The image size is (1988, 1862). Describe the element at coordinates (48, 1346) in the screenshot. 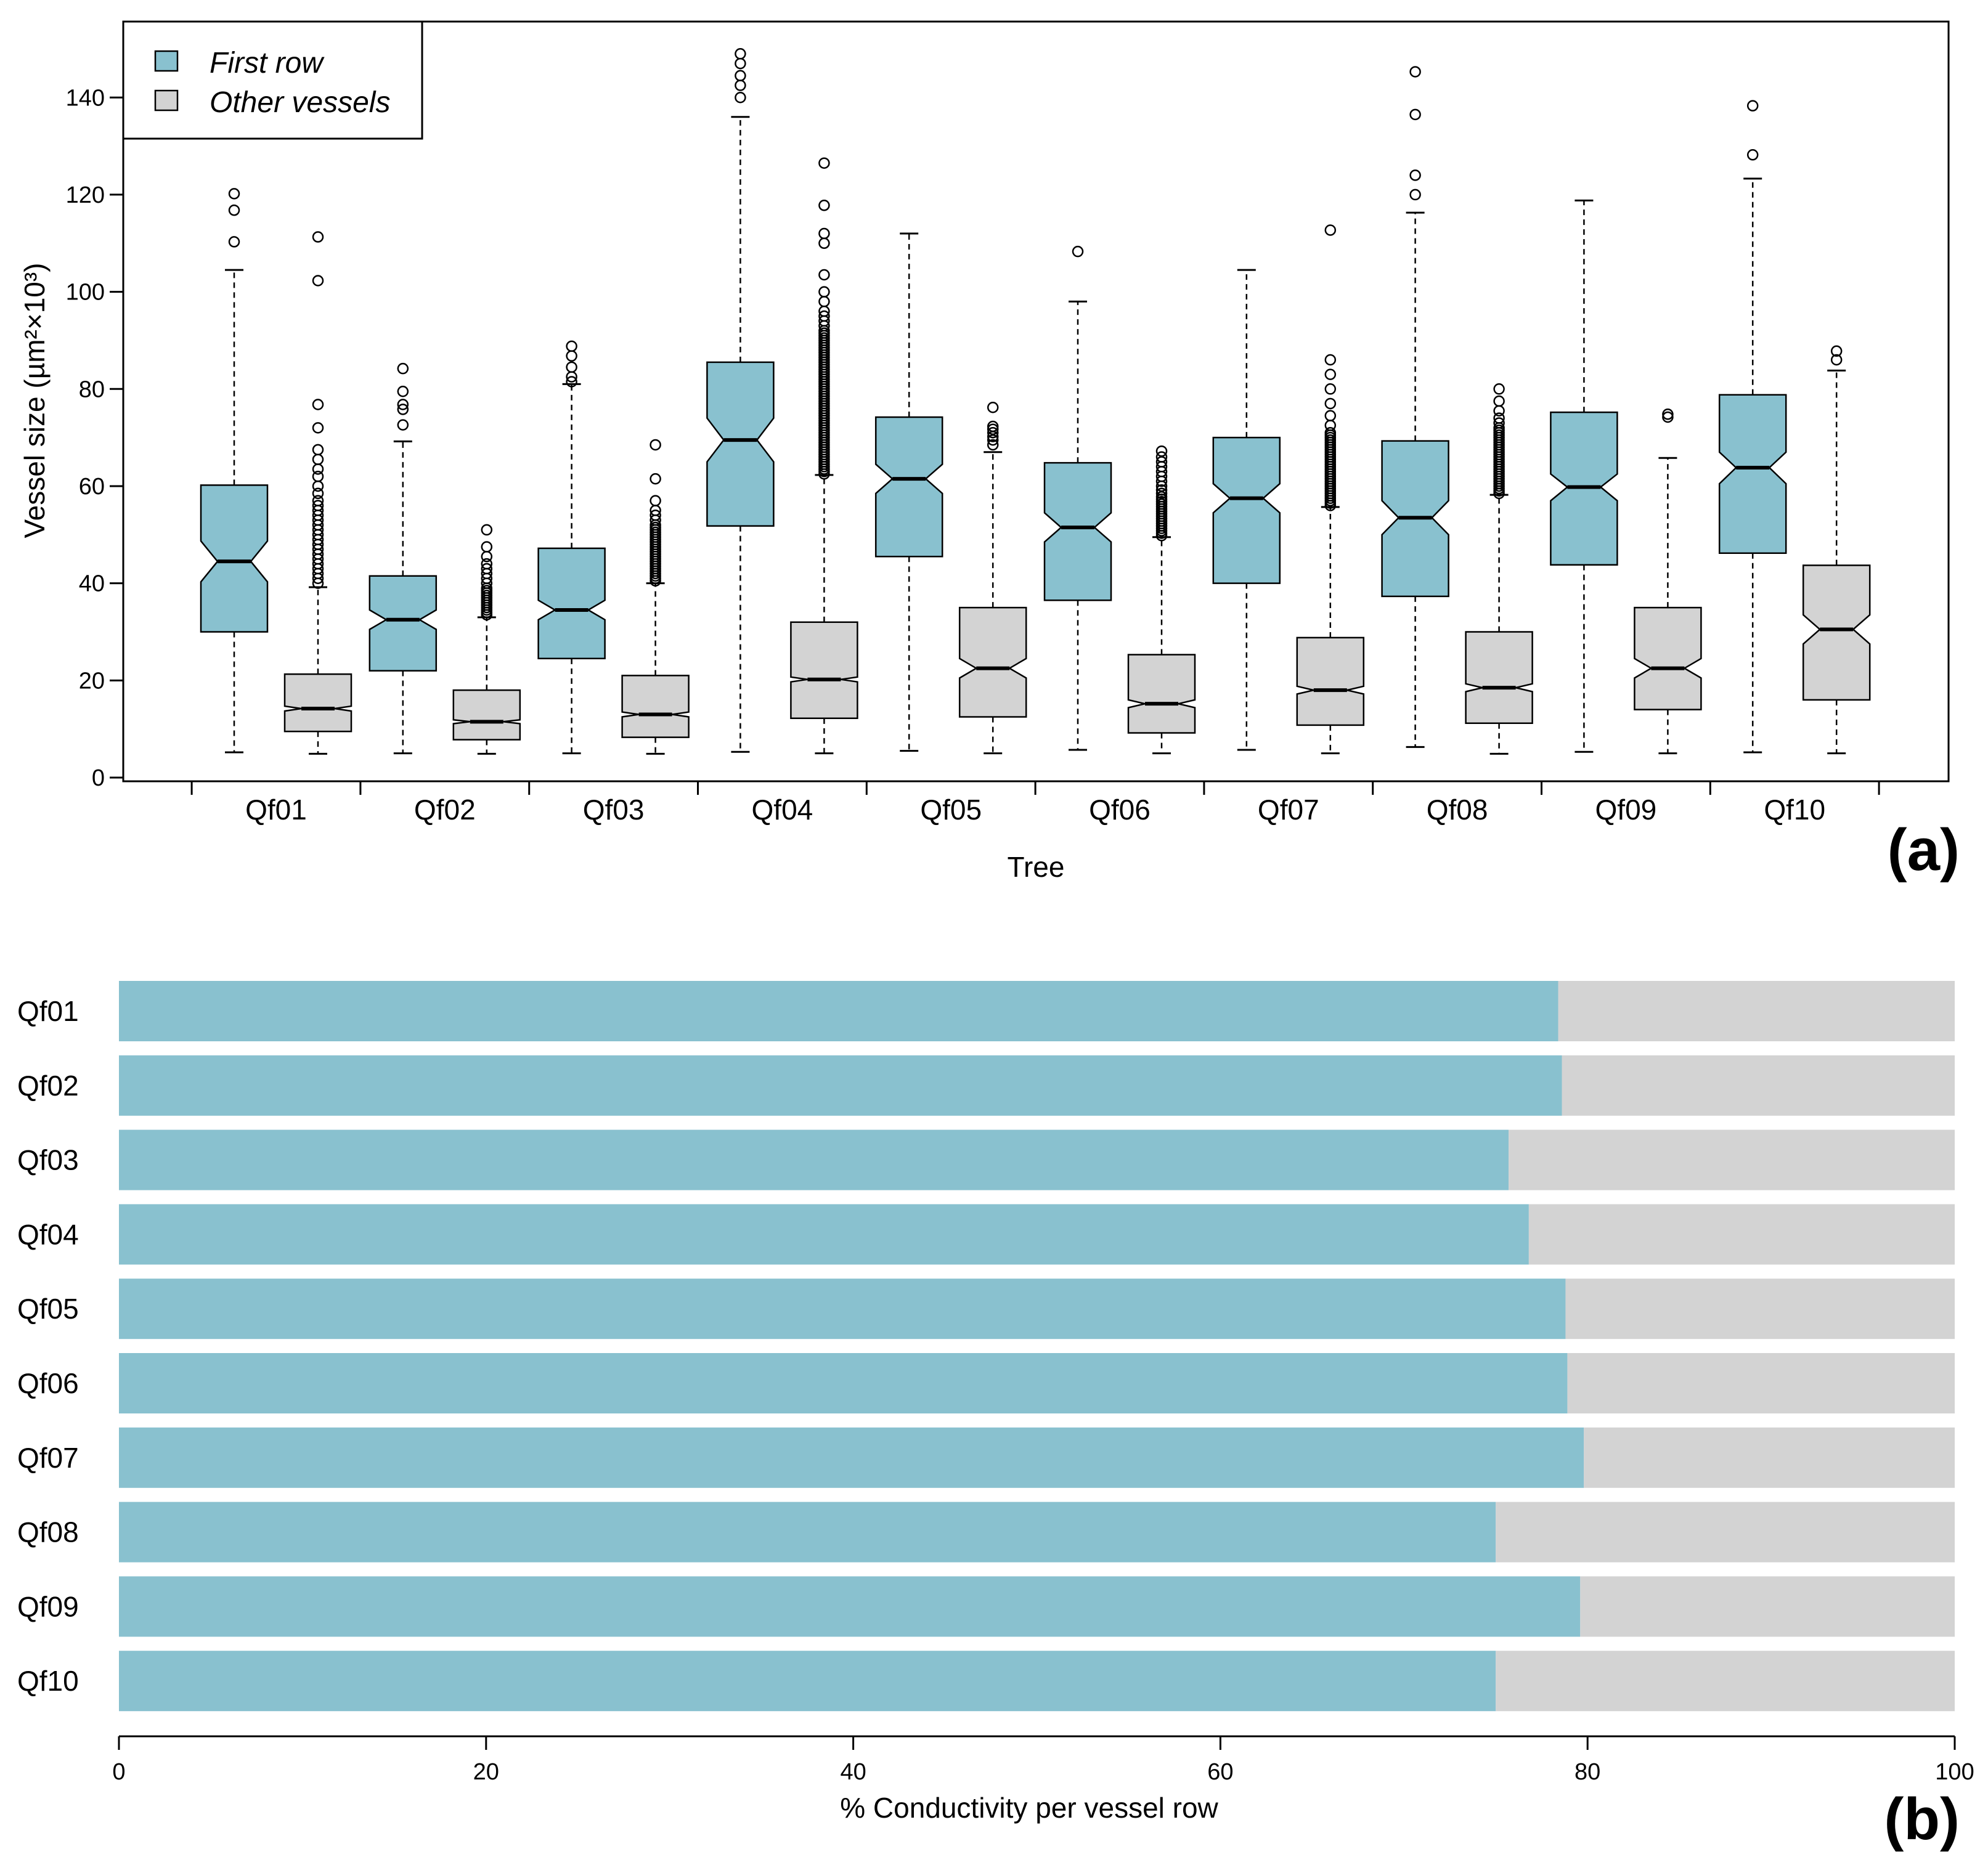

I see `panel-b-y-axis: Qf01 Qf02 Qf03 Qf04 Qf05 Qf06 Qf07 Qf08 Qf09 Qf10` at that location.